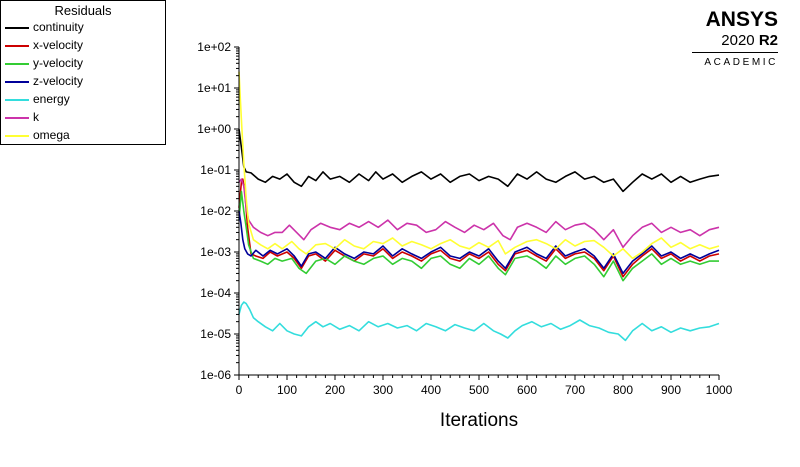 The width and height of the screenshot is (800, 467). What do you see at coordinates (214, 88) in the screenshot?
I see `y-tick-label: 1e+01` at bounding box center [214, 88].